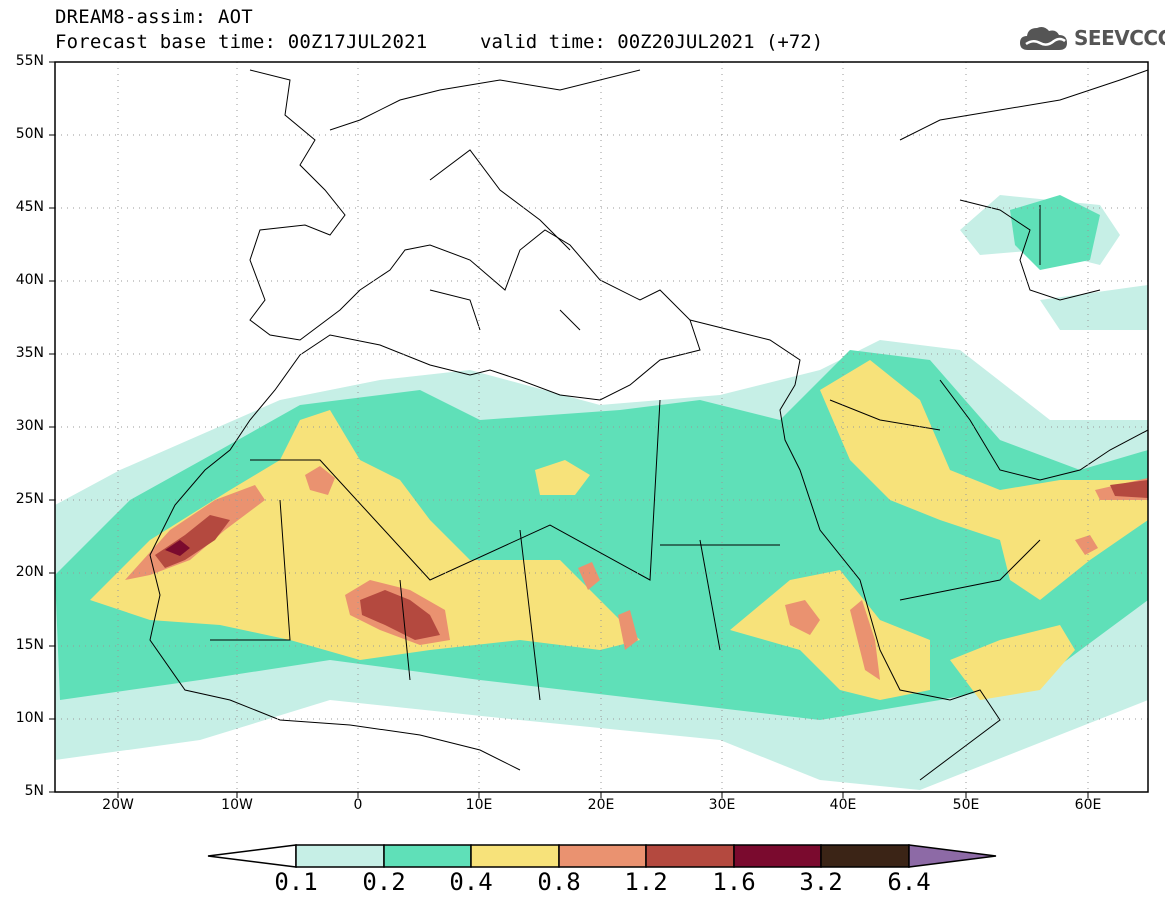  I want to click on lat-label: 10N, so click(29, 718).